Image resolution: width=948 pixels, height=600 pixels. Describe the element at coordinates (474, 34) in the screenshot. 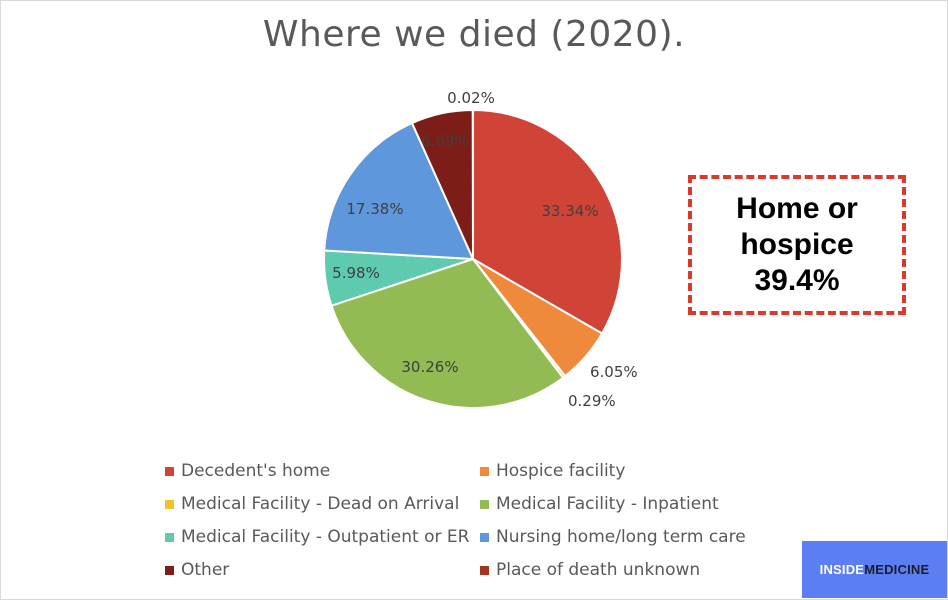

I see `chart-title: Where we died (2020).` at that location.